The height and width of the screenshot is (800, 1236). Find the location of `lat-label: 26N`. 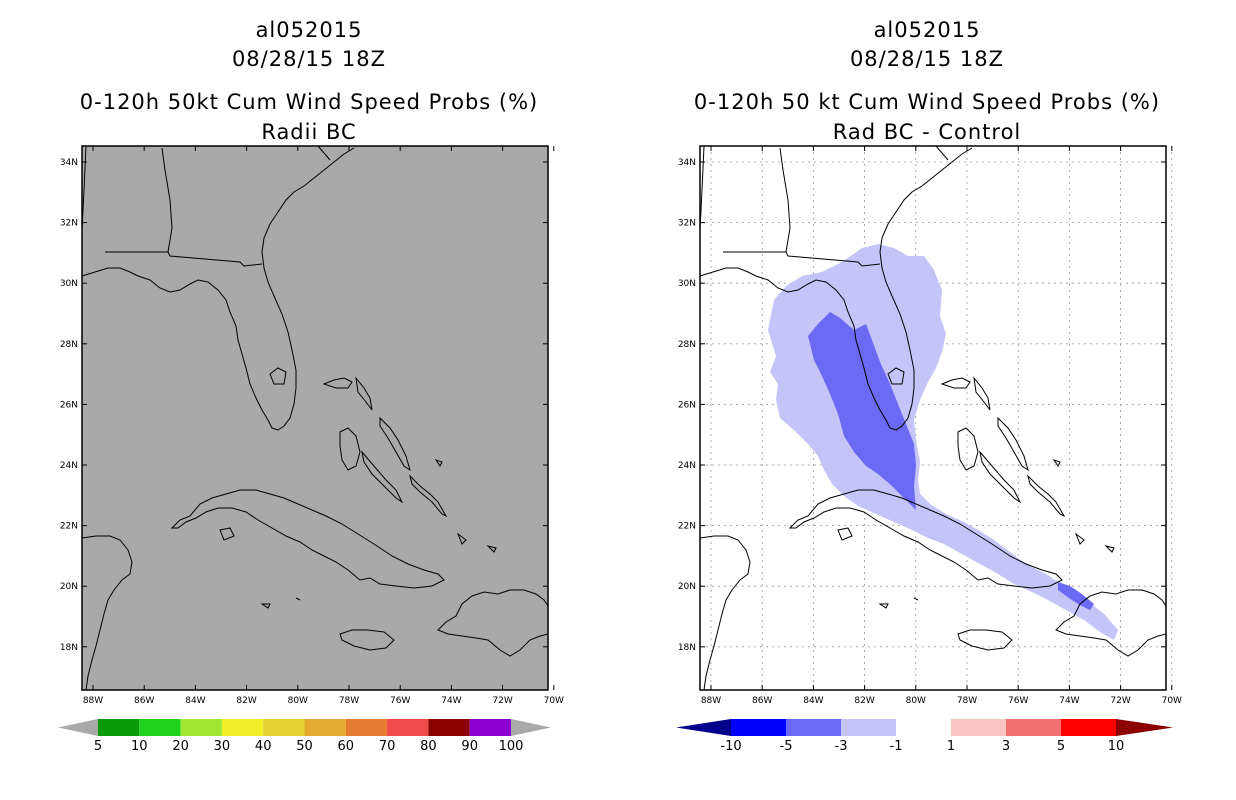

lat-label: 26N is located at coordinates (69, 405).